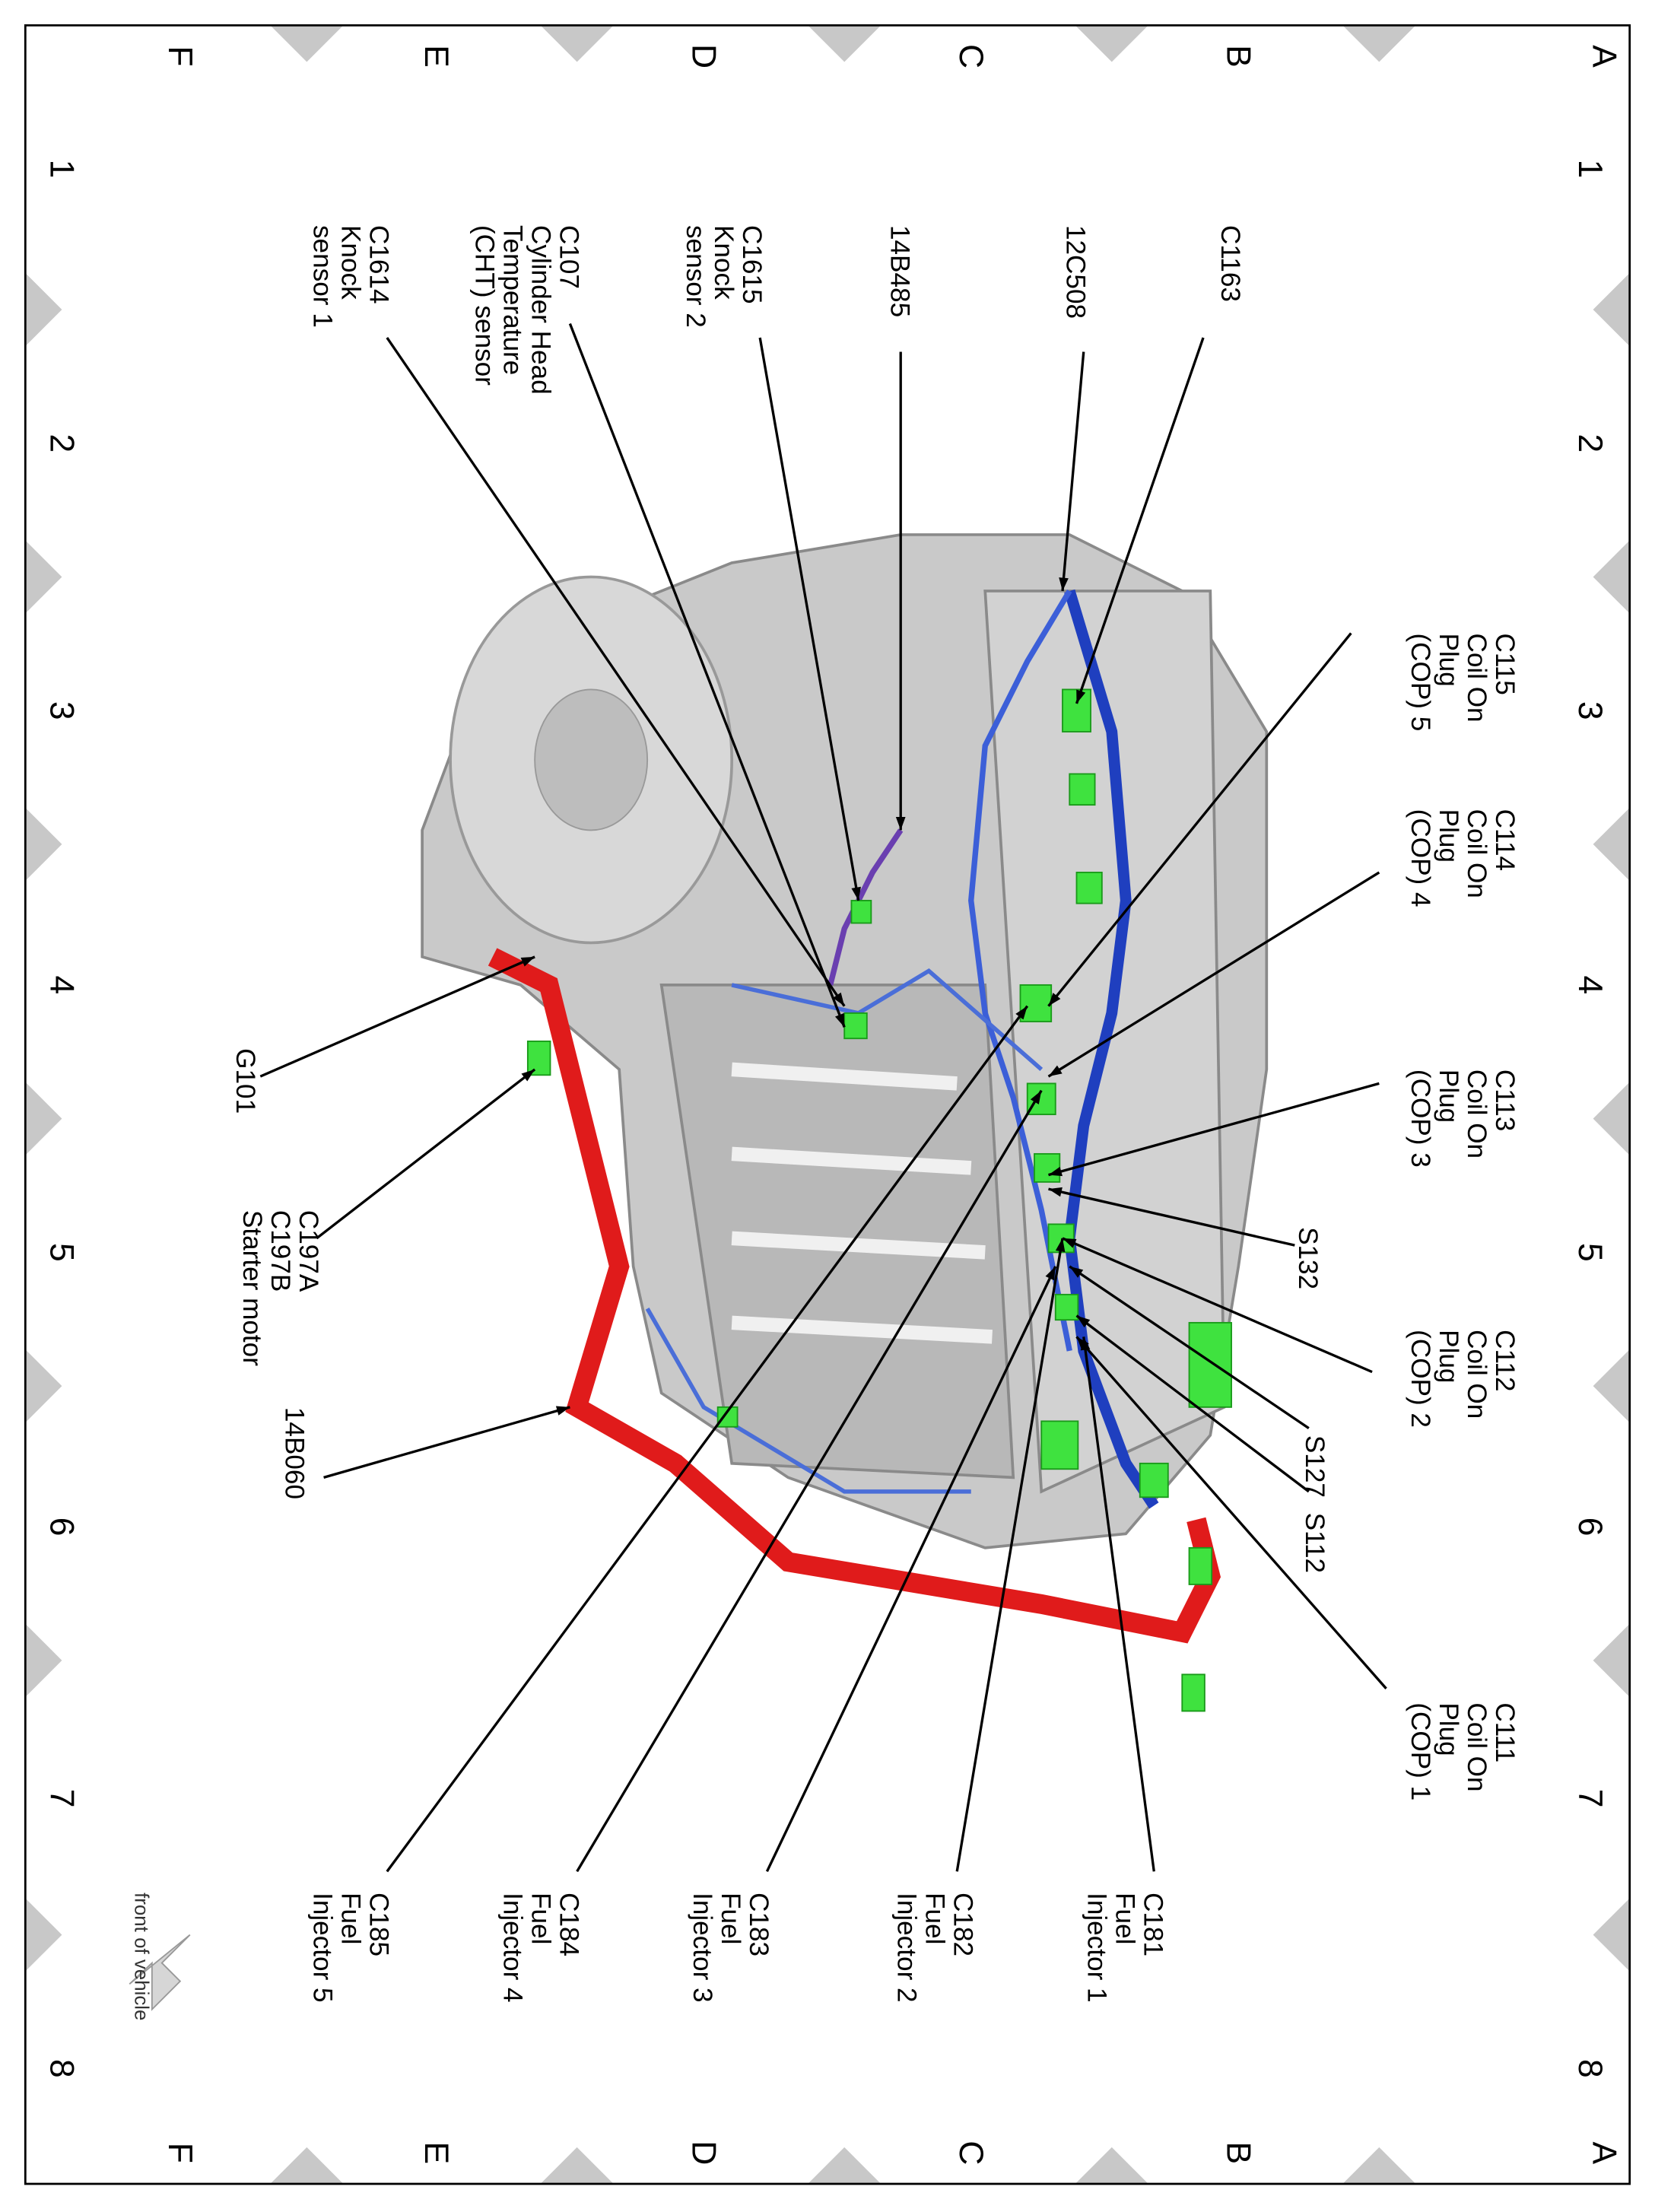 This screenshot has height=2212, width=1655. What do you see at coordinates (323, 276) in the screenshot?
I see `callout-label: sensor 1` at bounding box center [323, 276].